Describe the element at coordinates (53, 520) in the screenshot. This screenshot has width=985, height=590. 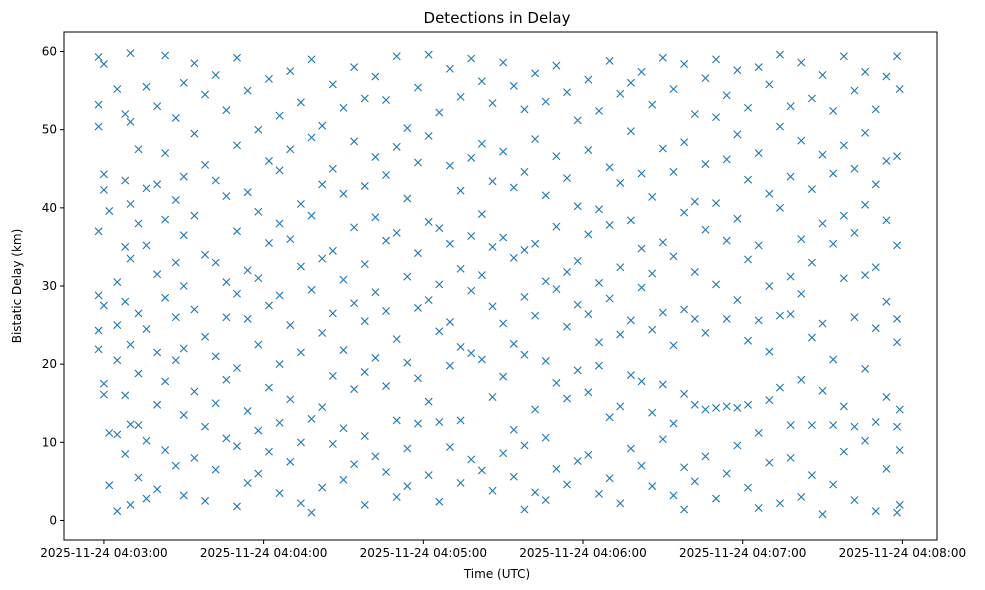
I see `y-tick-label: 0` at that location.